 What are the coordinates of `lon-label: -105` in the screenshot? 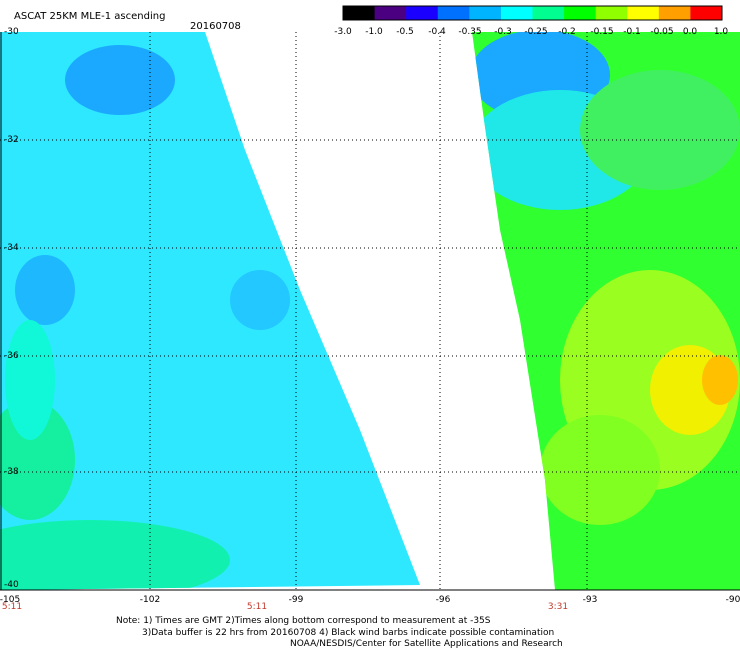 It's located at (10, 600).